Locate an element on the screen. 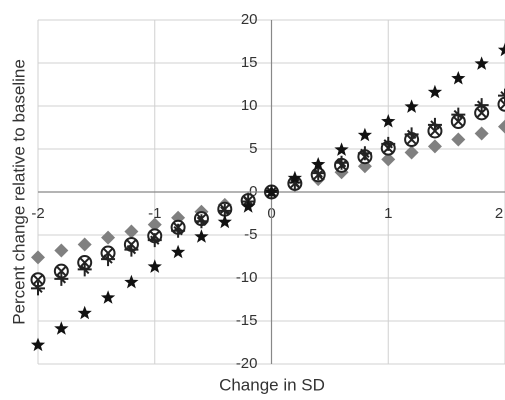  y-tick-label: 10 is located at coordinates (249, 105).